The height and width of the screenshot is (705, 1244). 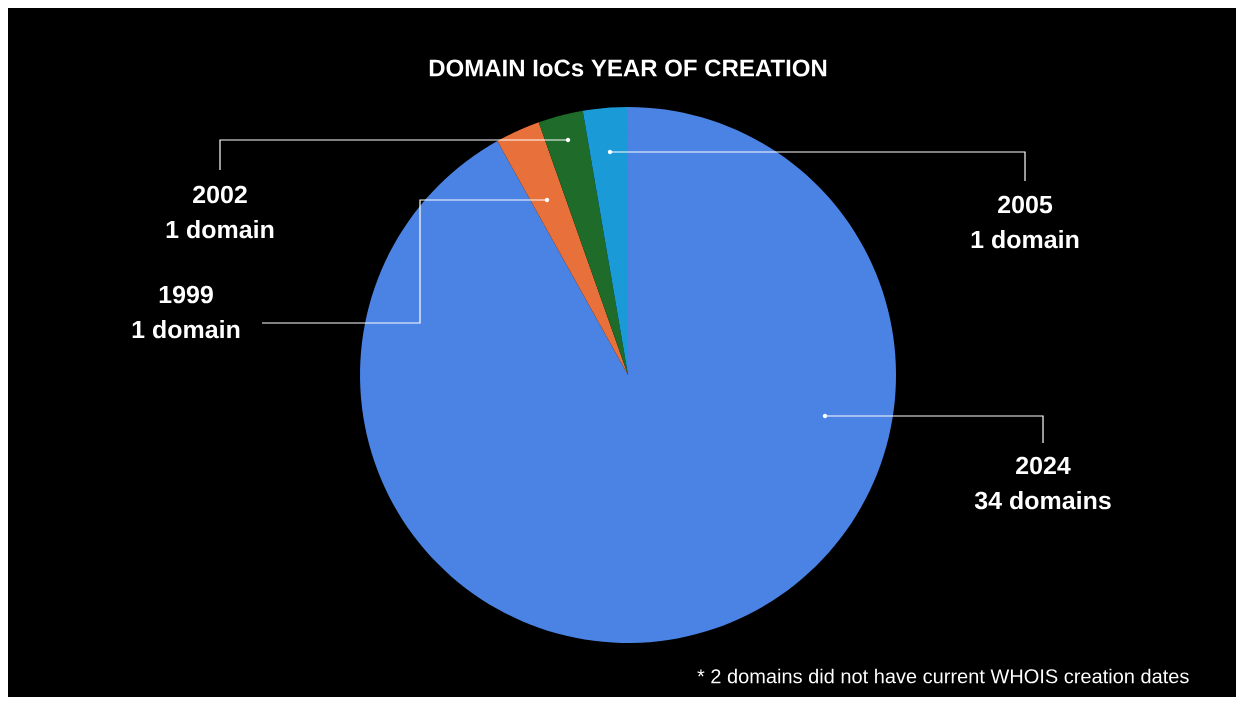 I want to click on chart-title: DOMAIN IoCs YEAR OF CREATION, so click(x=628, y=68).